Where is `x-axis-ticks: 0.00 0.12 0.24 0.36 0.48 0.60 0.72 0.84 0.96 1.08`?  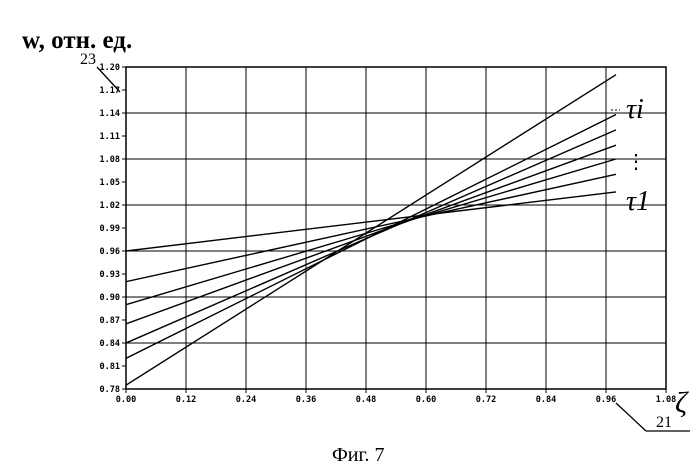
x-axis-ticks: 0.00 0.12 0.24 0.36 0.48 0.60 0.72 0.84 0.96 1.08 is located at coordinates (396, 397).